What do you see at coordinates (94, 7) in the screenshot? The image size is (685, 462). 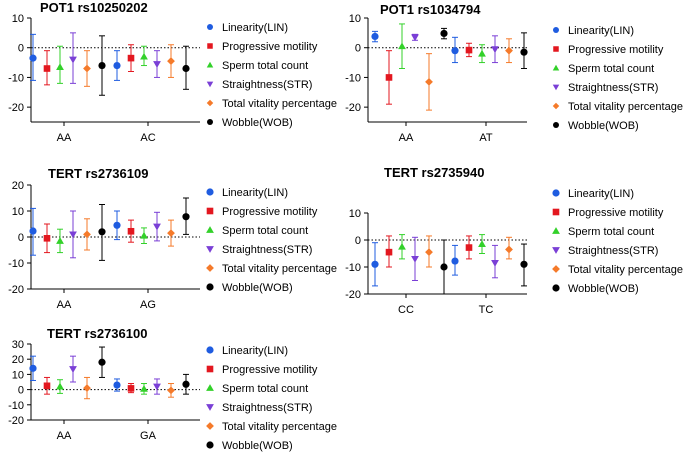 I see `panel-title: POT1 rs10250202` at bounding box center [94, 7].